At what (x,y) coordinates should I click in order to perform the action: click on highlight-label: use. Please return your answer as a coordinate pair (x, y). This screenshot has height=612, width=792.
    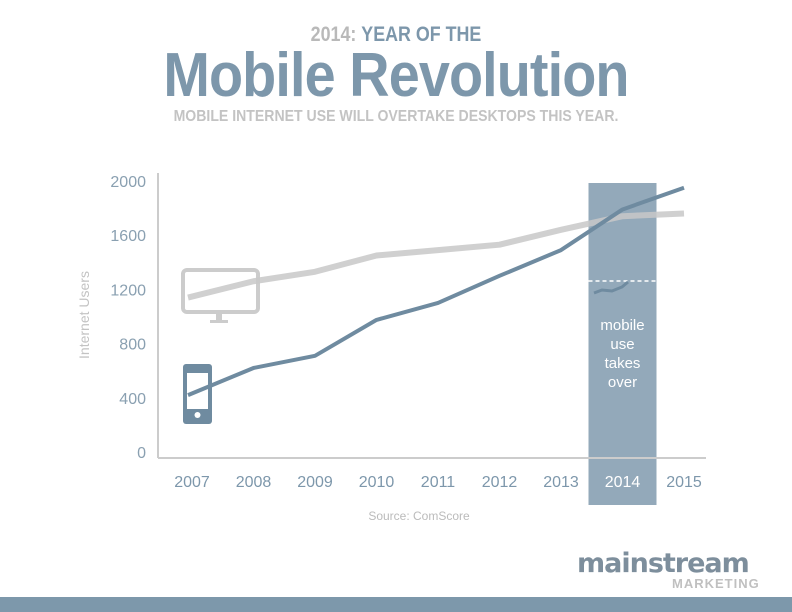
    Looking at the image, I should click on (622, 344).